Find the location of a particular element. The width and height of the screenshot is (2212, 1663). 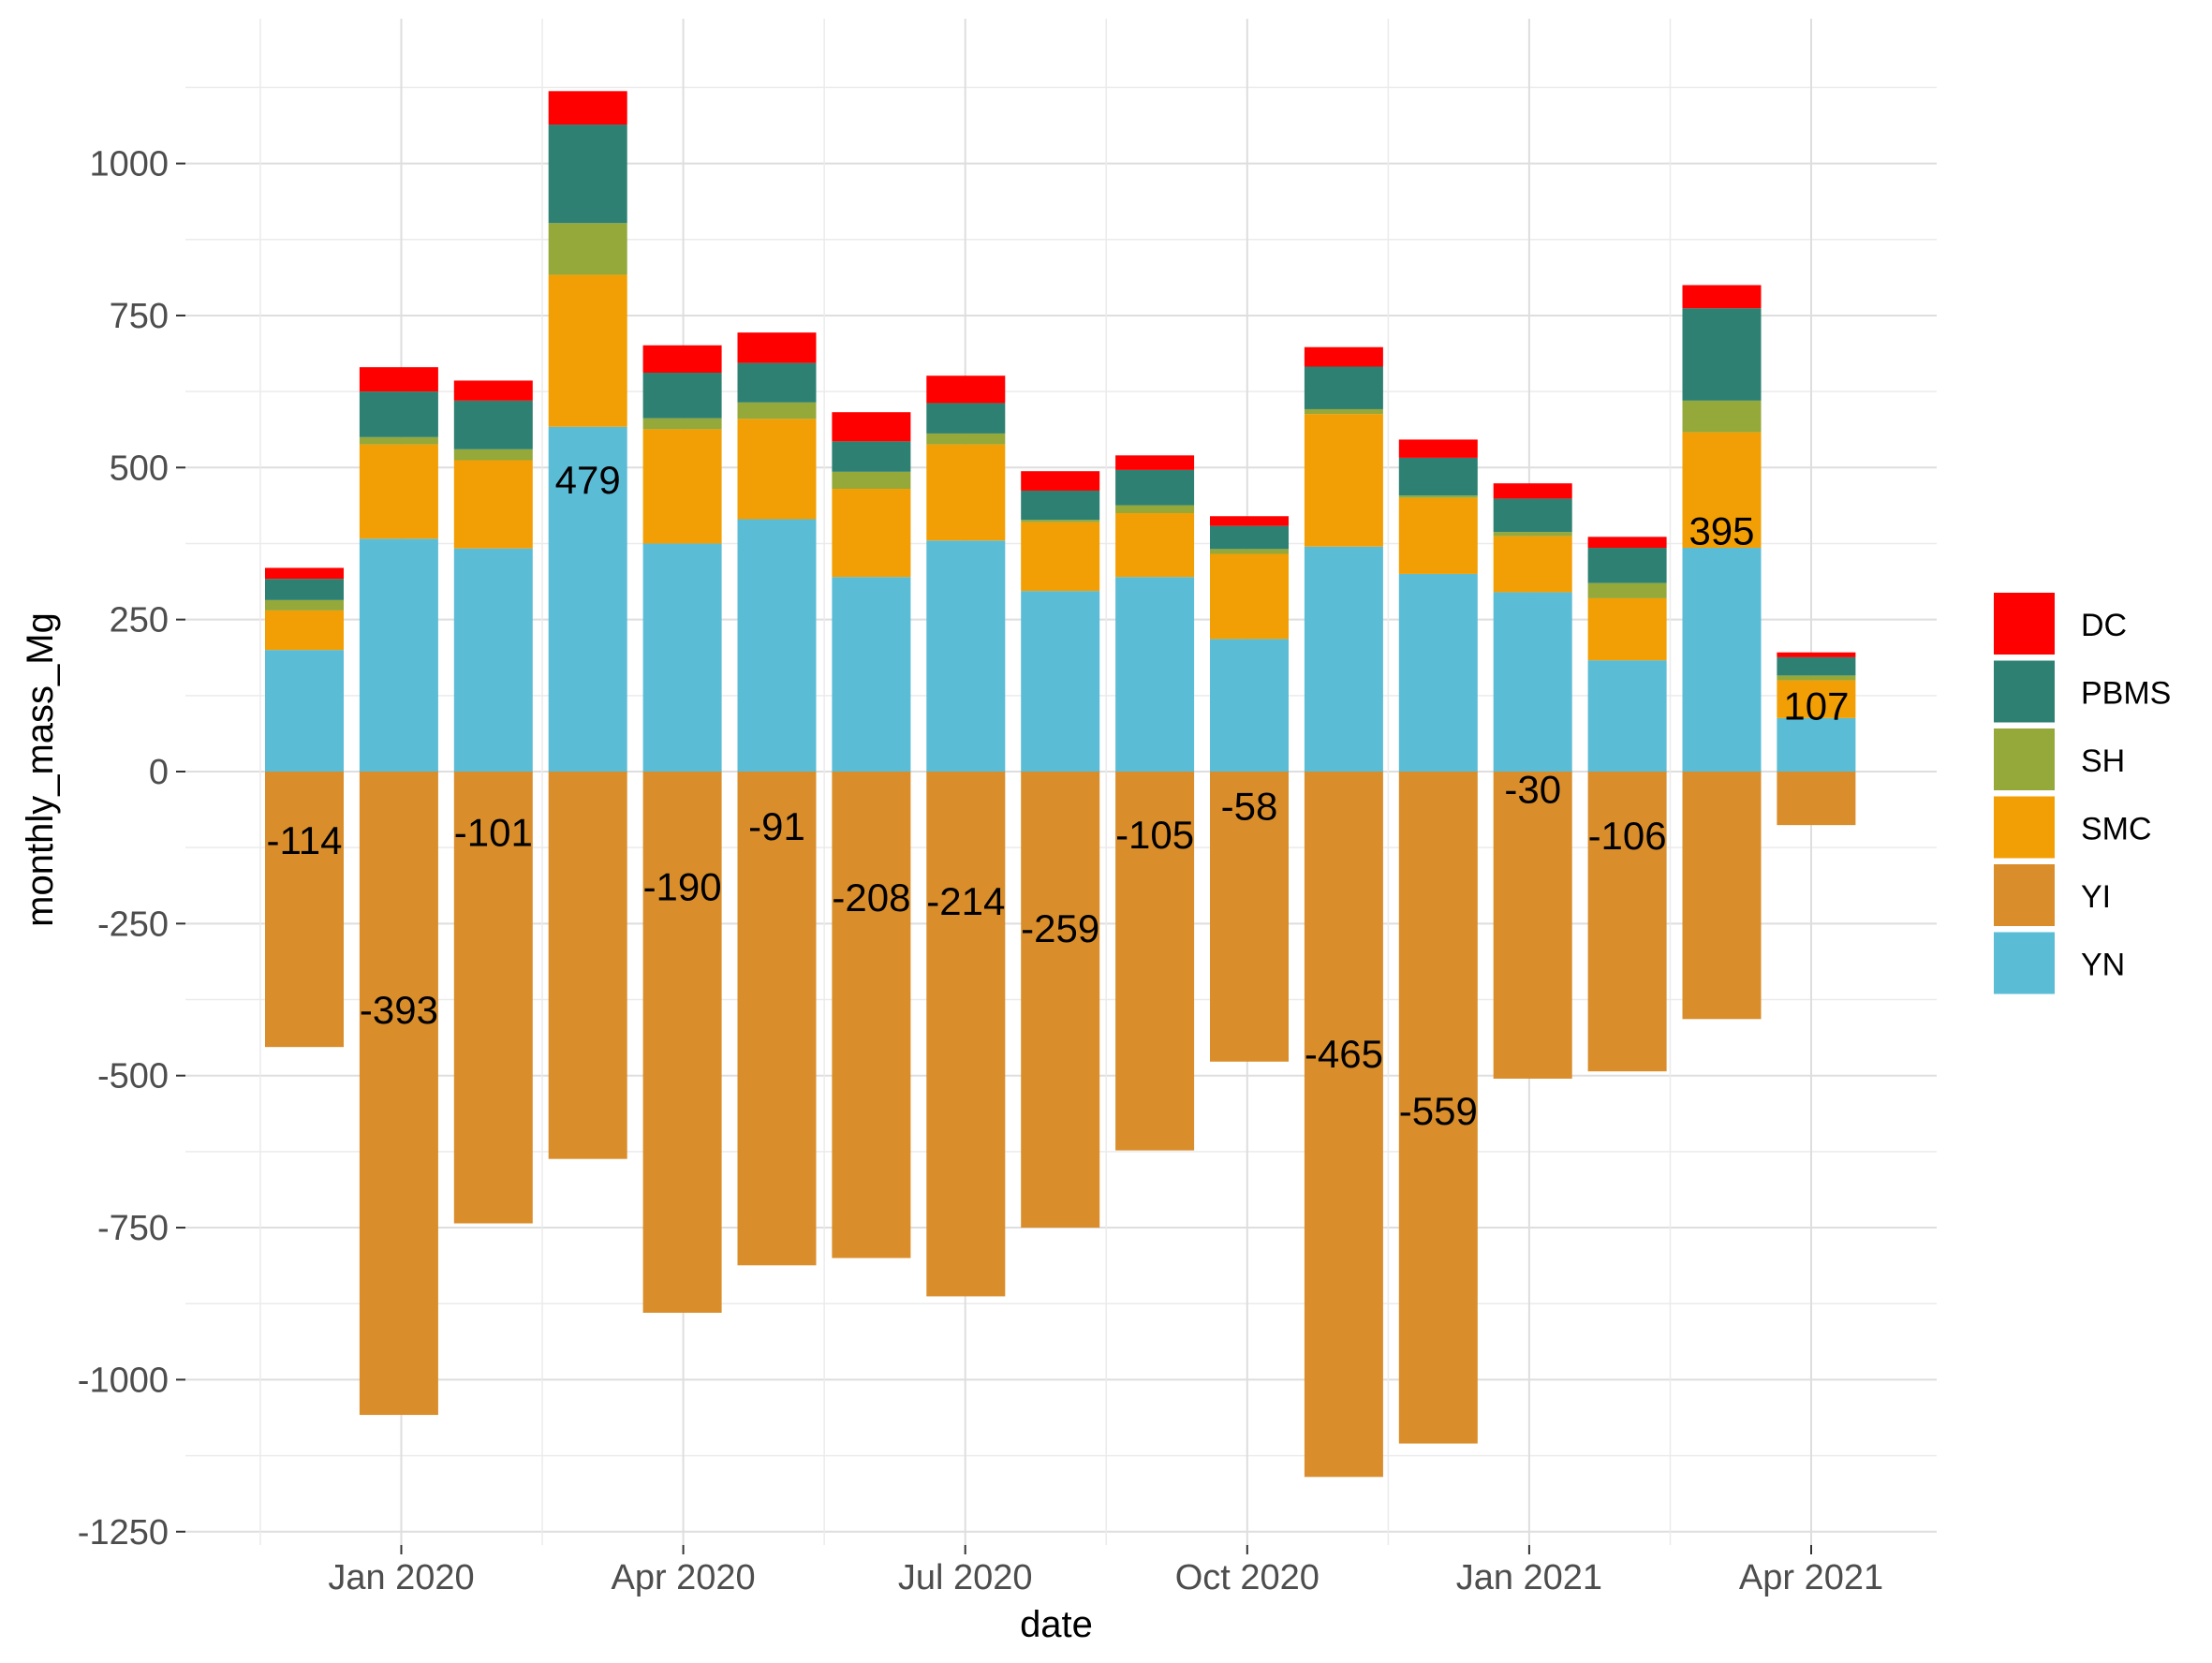

x-tick-label: Oct 2020 is located at coordinates (1247, 1577).